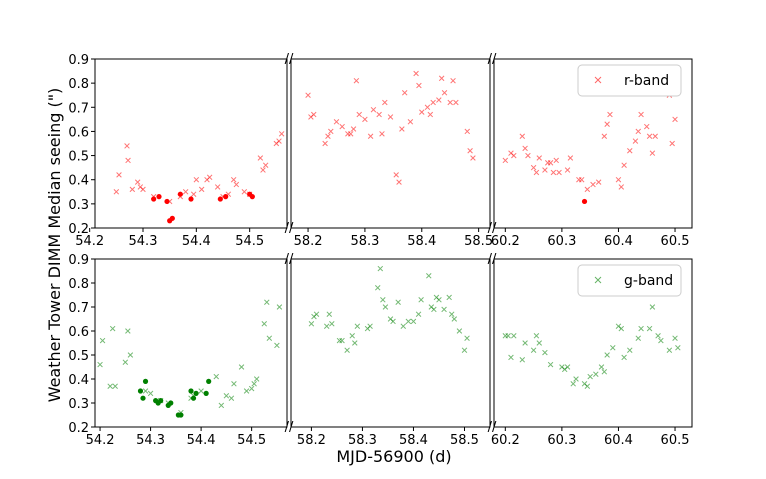  Describe the element at coordinates (78, 380) in the screenshot. I see `y-tick-label: 0.4` at that location.